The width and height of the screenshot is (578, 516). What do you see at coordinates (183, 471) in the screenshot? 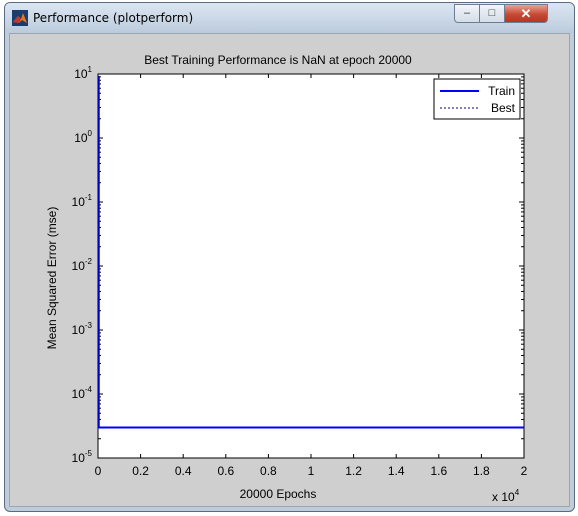
I see `x-tick-label: 0.4` at bounding box center [183, 471].